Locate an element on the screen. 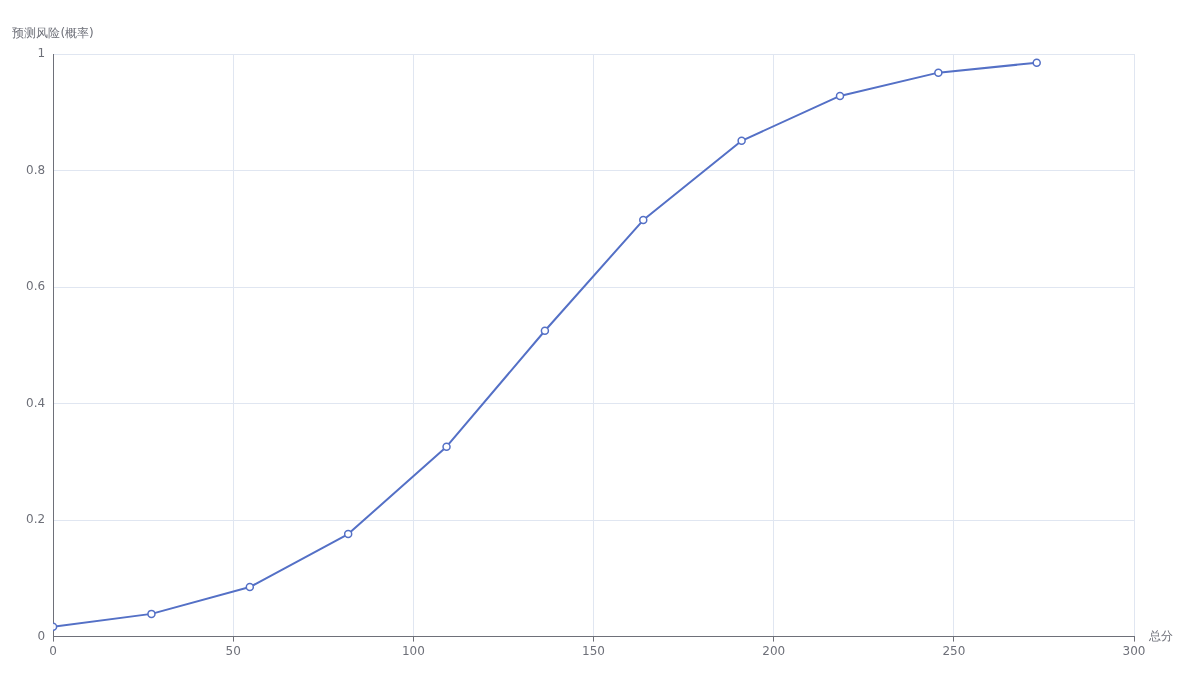 This screenshot has width=1200, height=680. x-tick-label: 250 is located at coordinates (954, 650).